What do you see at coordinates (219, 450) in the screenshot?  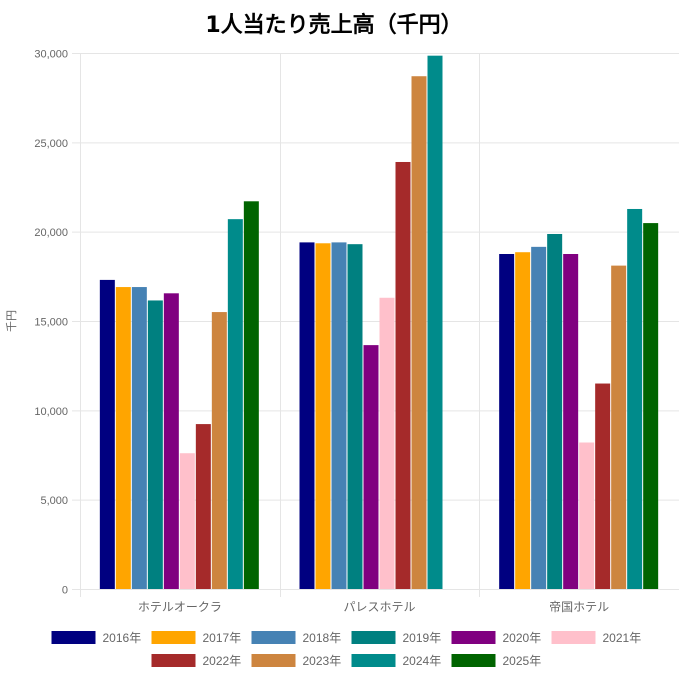 I see `bar-2023年-ホテルオークラ` at bounding box center [219, 450].